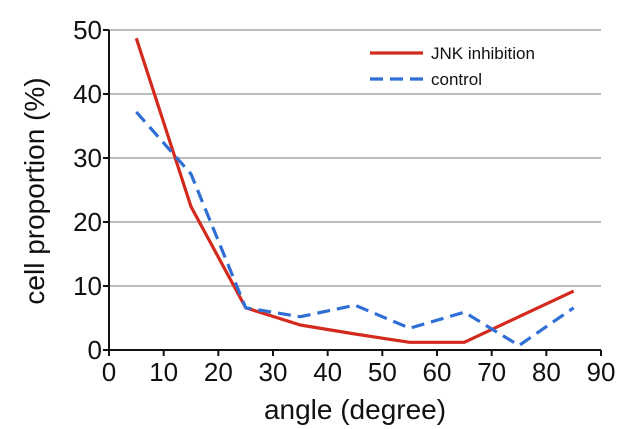  I want to click on legend: JNK inhibition control, so click(452, 66).